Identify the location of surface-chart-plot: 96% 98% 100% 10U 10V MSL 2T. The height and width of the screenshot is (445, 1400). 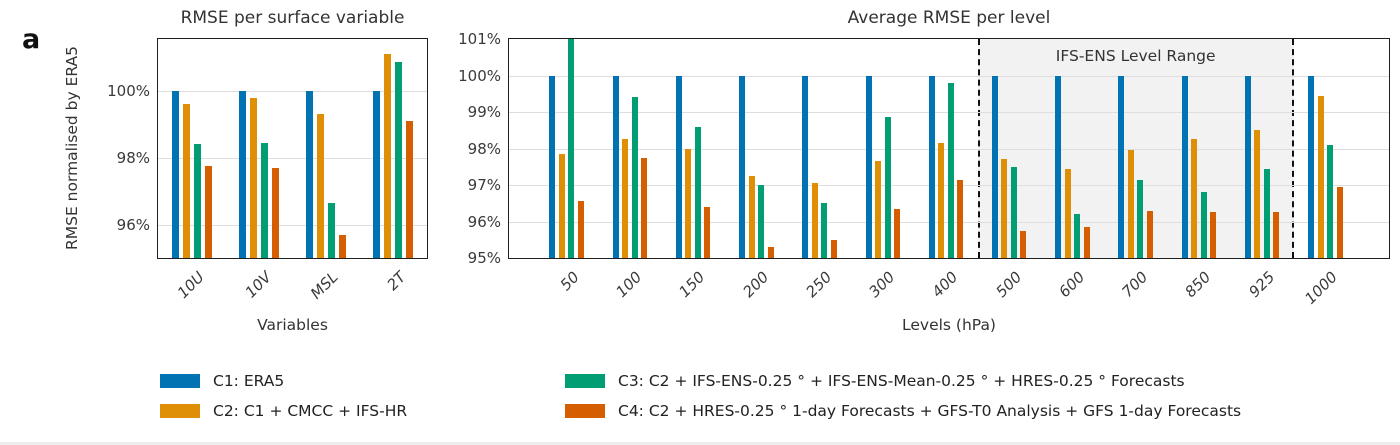
(267, 170).